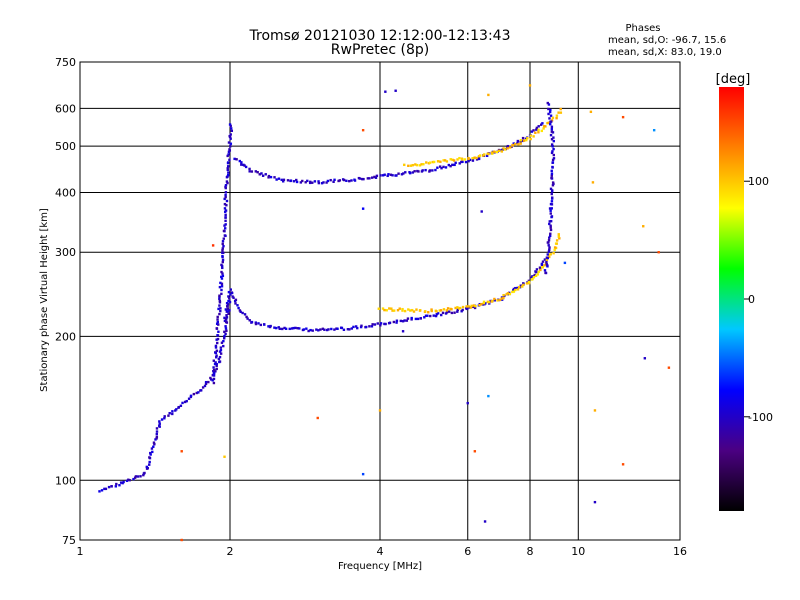 The image size is (800, 600). Describe the element at coordinates (733, 79) in the screenshot. I see `colorbar-label: [deg]` at that location.